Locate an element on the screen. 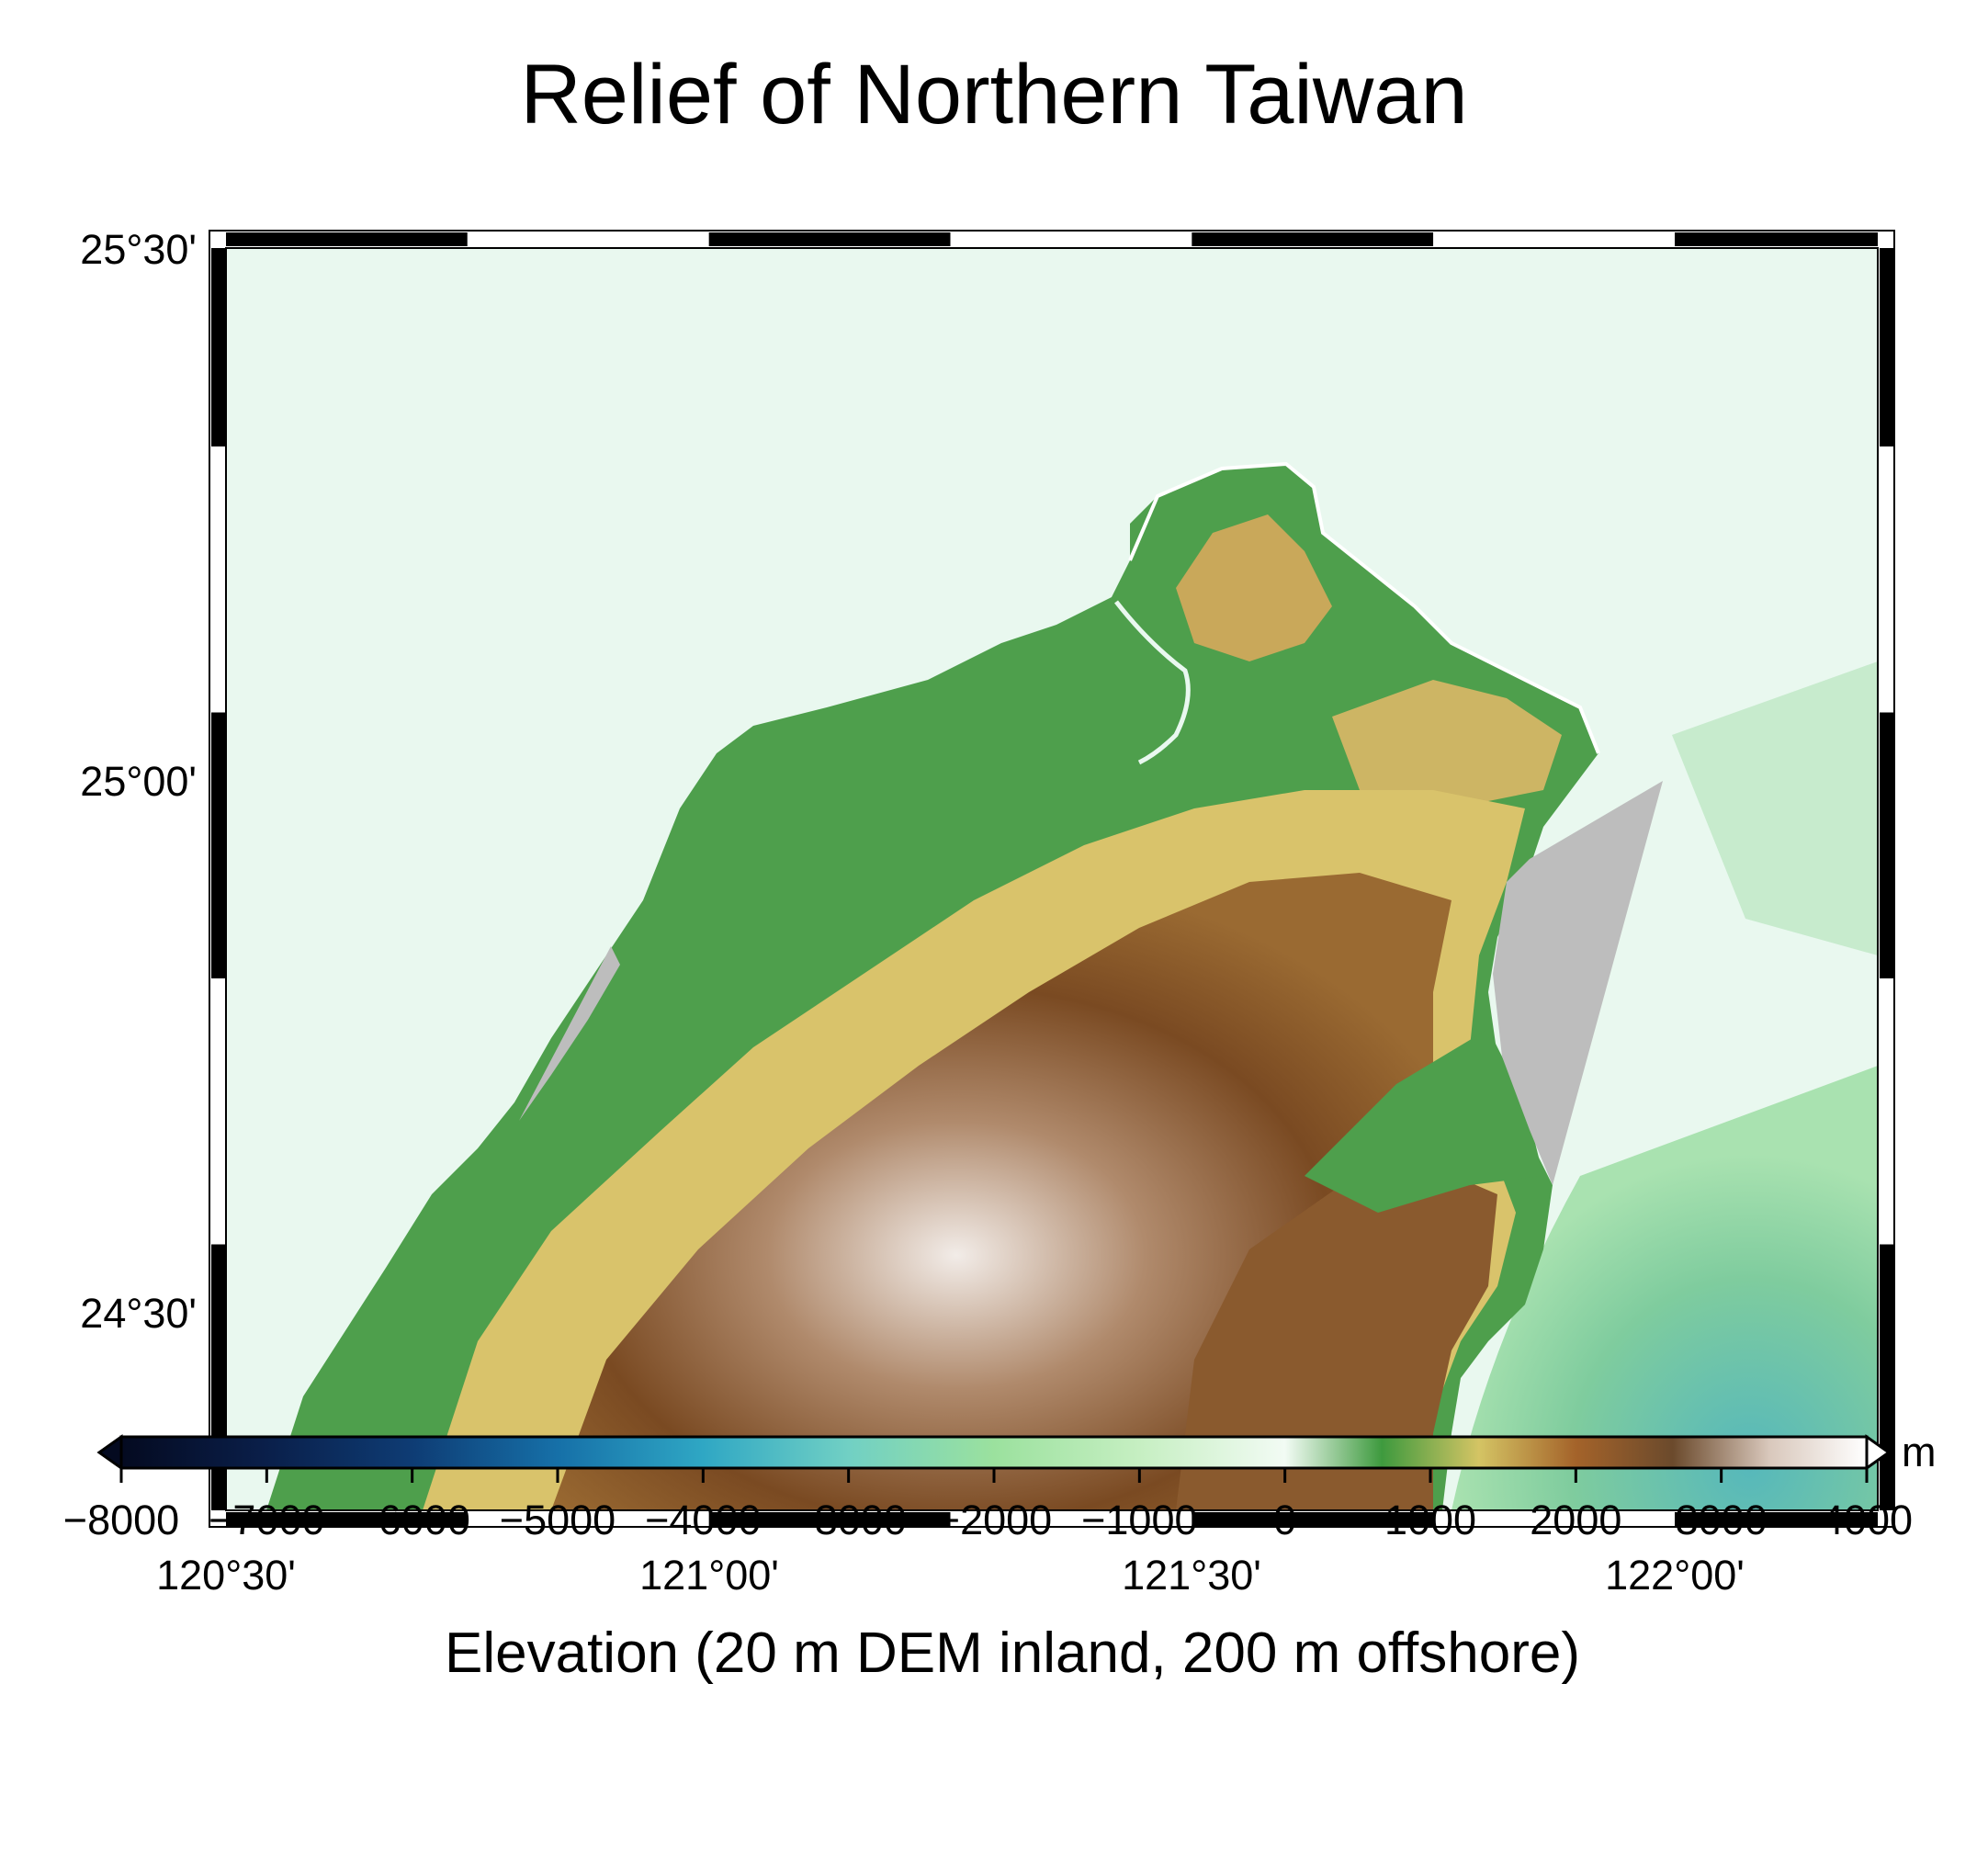 Image resolution: width=1988 pixels, height=1853 pixels. northeast-hills is located at coordinates (1447, 744).